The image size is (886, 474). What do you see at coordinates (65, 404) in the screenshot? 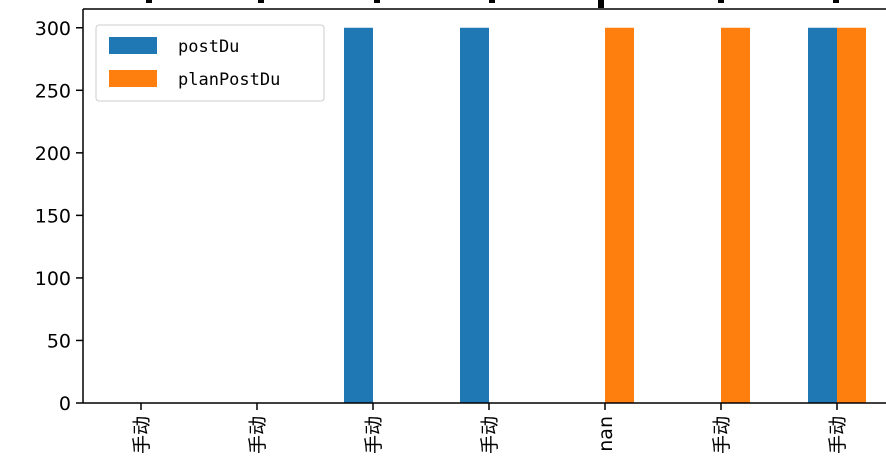
I see `y-tick-label: 0` at bounding box center [65, 404].